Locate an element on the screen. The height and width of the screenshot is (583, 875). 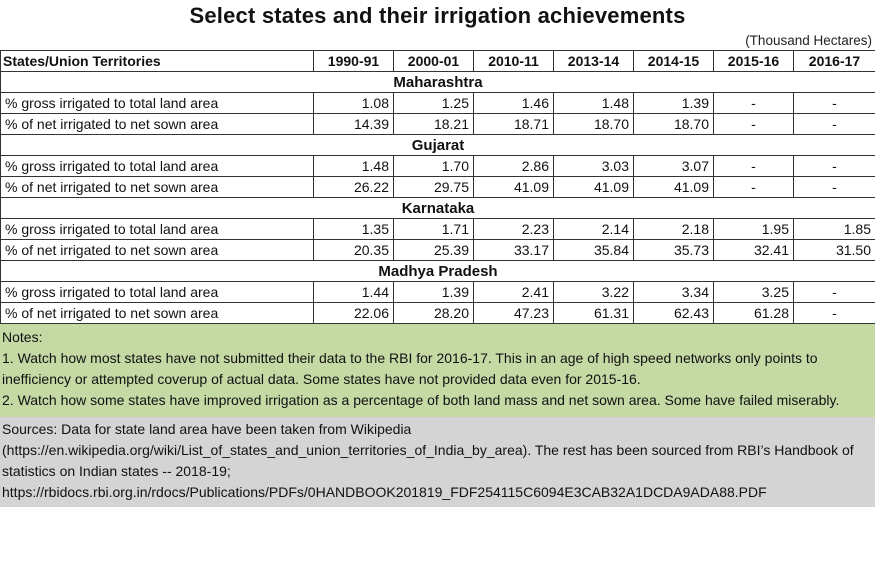
table-cell: 2.18 is located at coordinates (673, 229).